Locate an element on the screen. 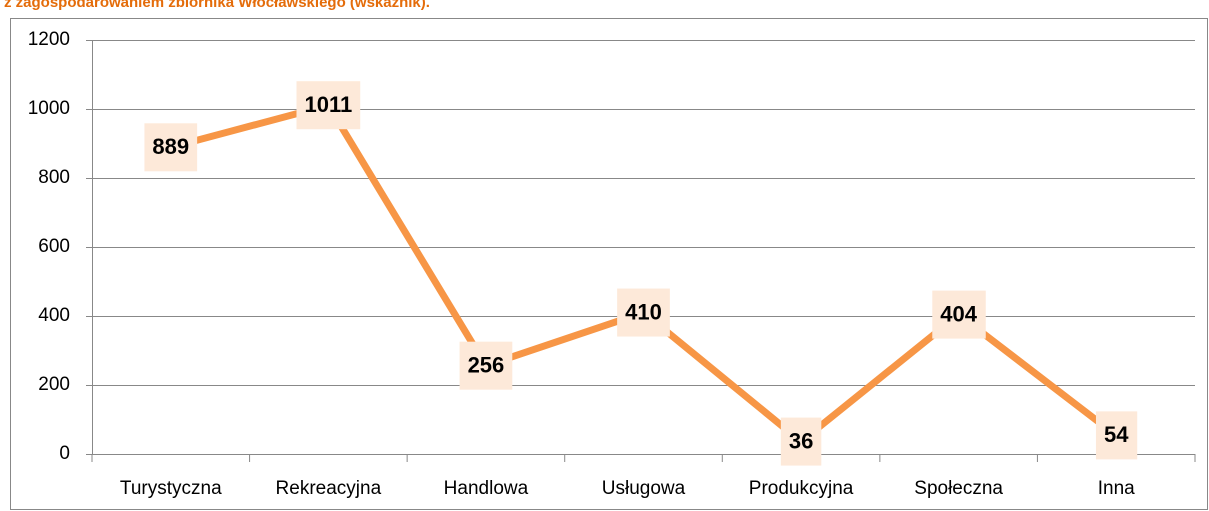  x-tick-label: Społeczna is located at coordinates (958, 488).